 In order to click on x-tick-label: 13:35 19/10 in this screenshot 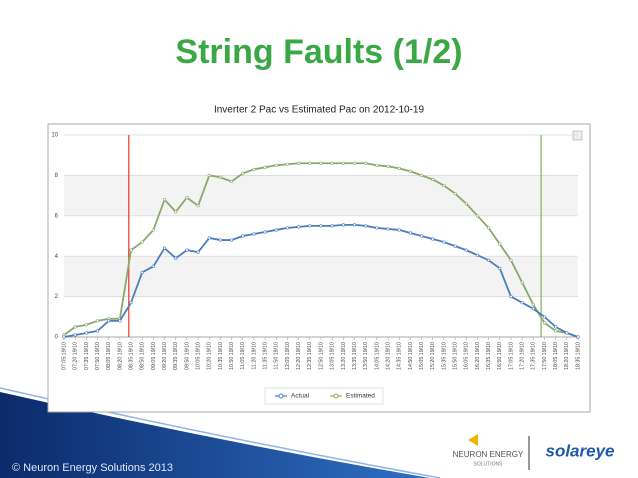, I will do `click(355, 356)`.